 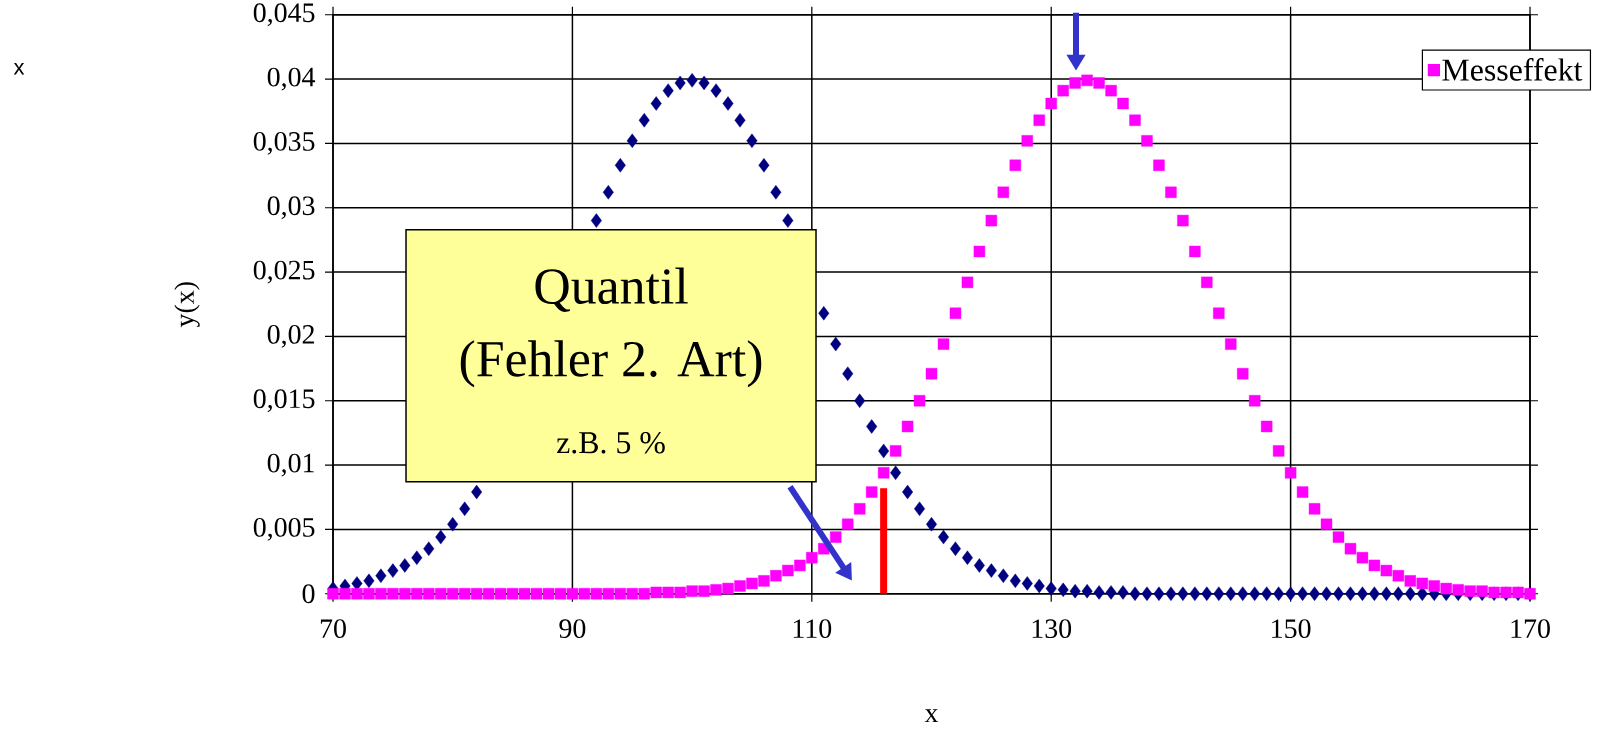 What do you see at coordinates (284, 529) in the screenshot?
I see `y-tick-label: 0,005` at bounding box center [284, 529].